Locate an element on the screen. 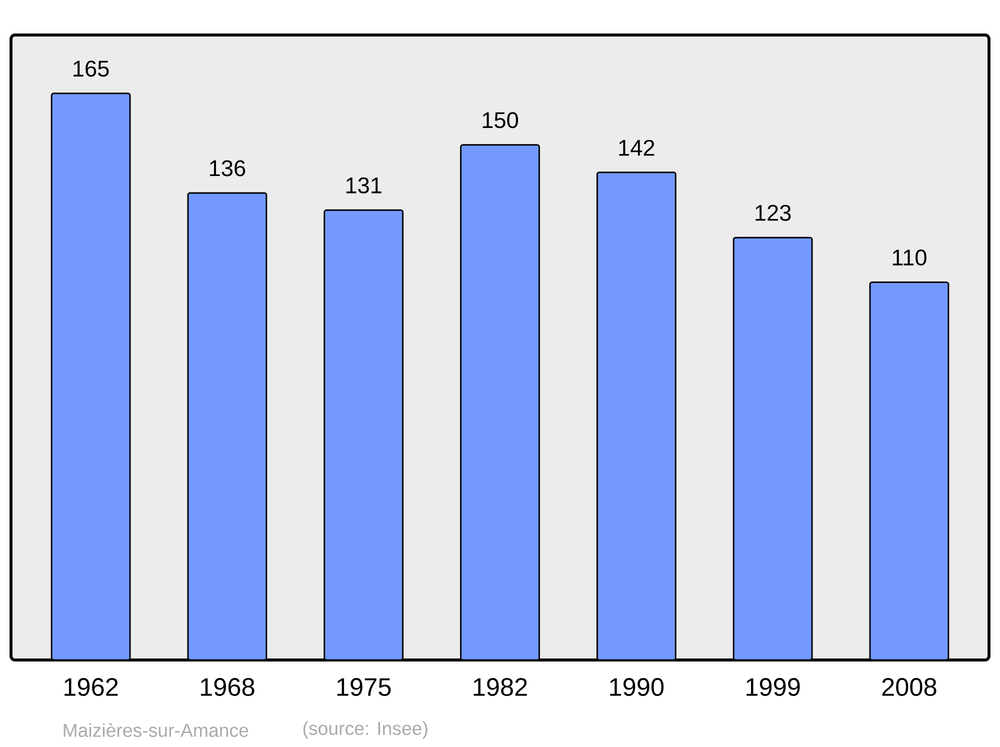 Image resolution: width=1000 pixels, height=747 pixels. data-label: 136 is located at coordinates (228, 168).